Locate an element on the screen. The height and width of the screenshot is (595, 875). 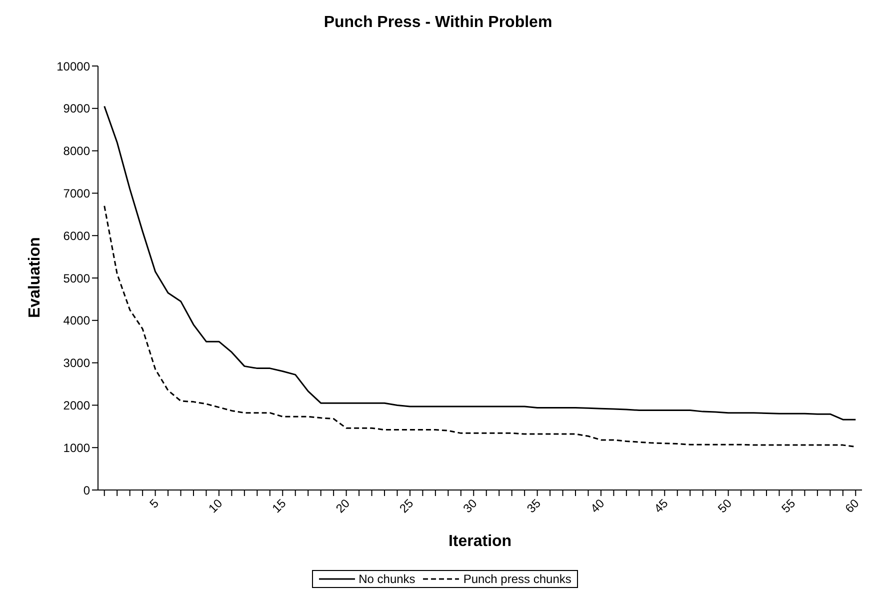
x-tick-label: 10 is located at coordinates (216, 506).